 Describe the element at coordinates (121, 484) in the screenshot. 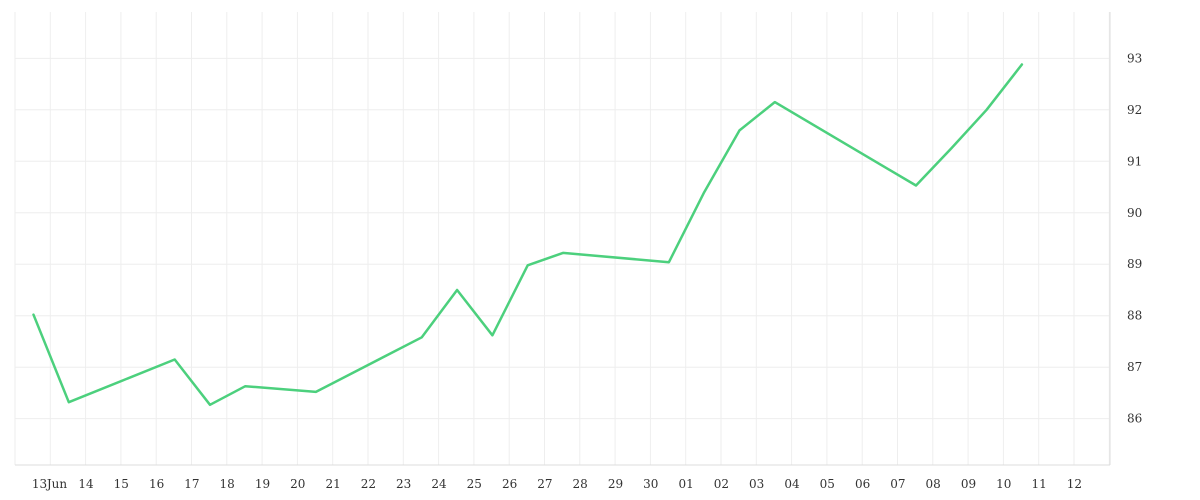

I see `x-tick-label: 15` at that location.